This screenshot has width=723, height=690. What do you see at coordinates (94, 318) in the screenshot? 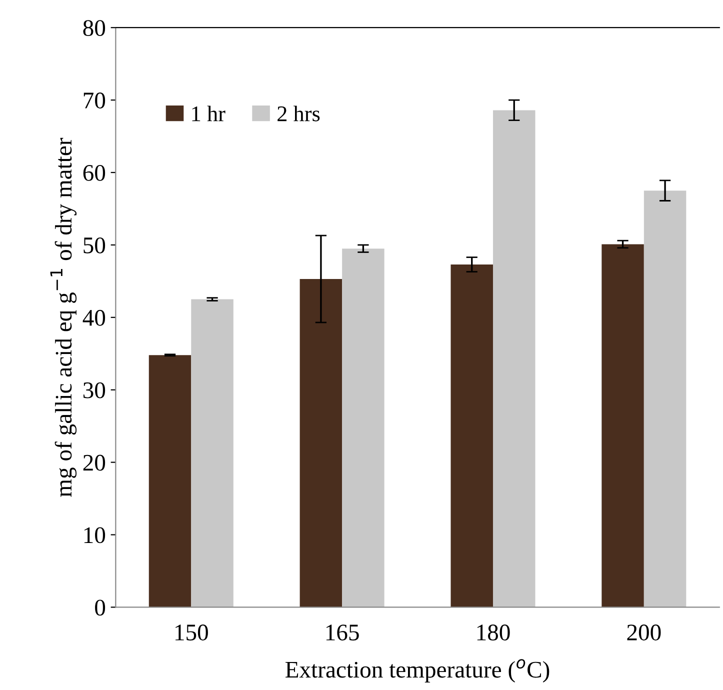
I see `y-tick-label: 40` at bounding box center [94, 318].